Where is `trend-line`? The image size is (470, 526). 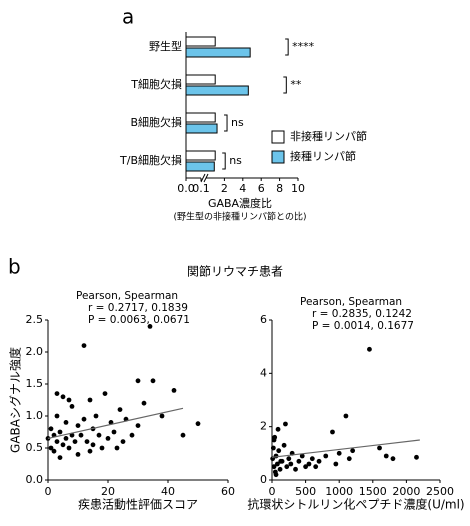 trend-line is located at coordinates (345, 448).